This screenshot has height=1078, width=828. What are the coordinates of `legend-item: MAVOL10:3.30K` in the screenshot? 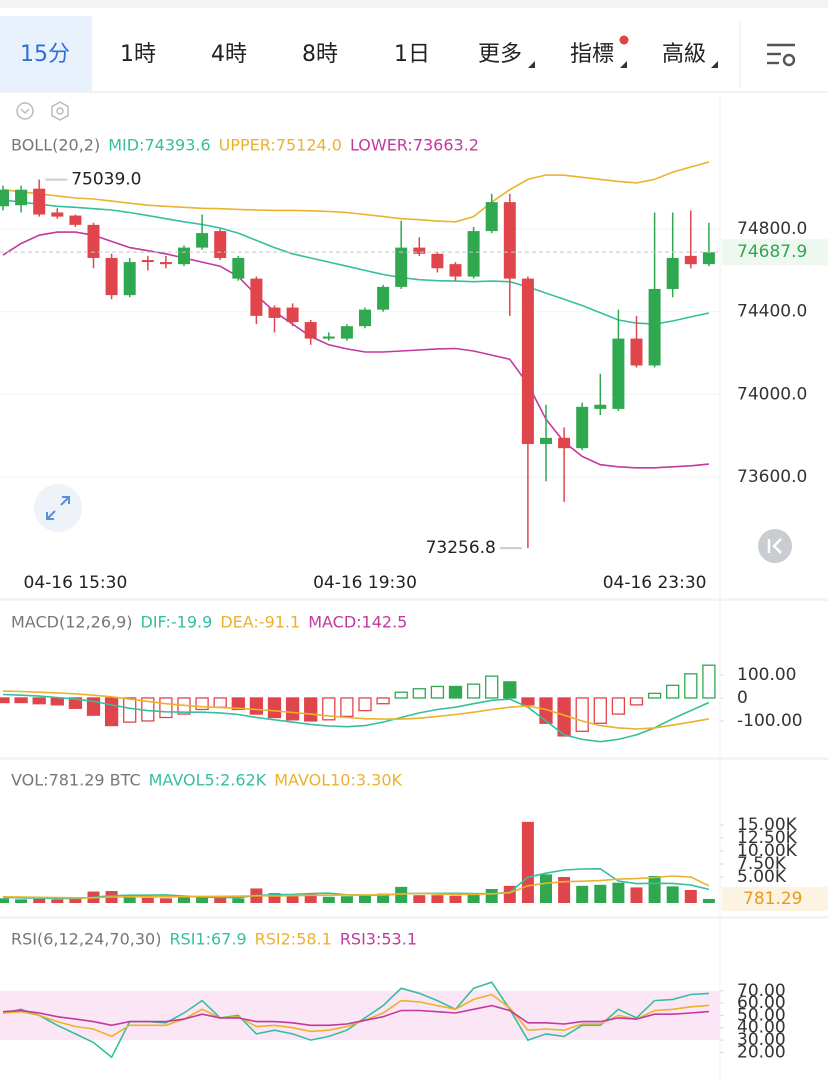 It's located at (338, 780).